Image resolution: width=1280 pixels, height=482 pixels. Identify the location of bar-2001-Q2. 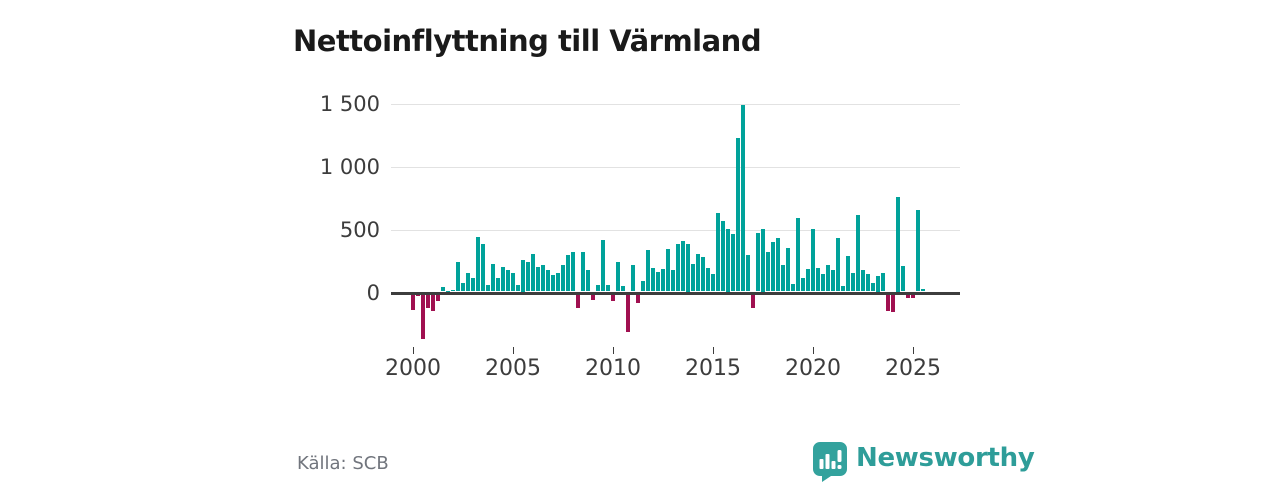
(438, 298).